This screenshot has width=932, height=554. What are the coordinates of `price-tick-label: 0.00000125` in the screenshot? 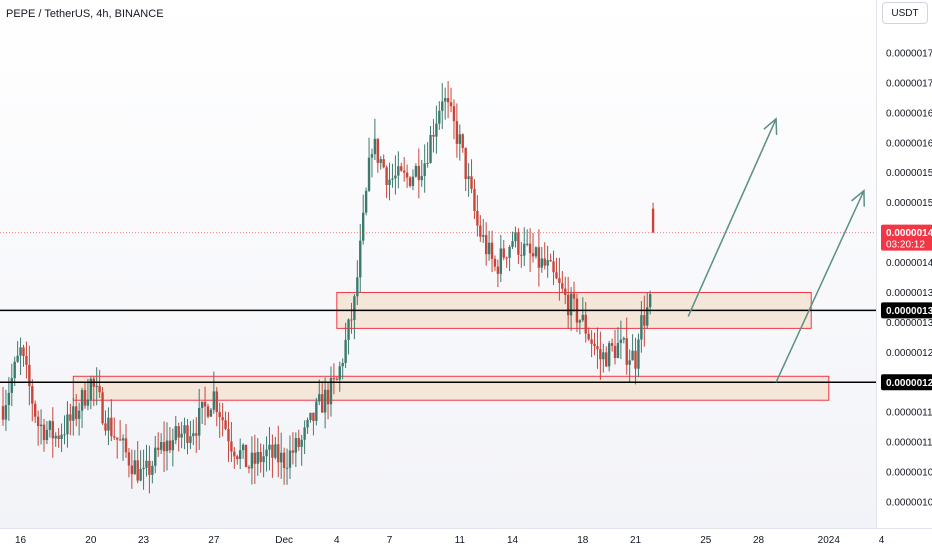 It's located at (909, 353).